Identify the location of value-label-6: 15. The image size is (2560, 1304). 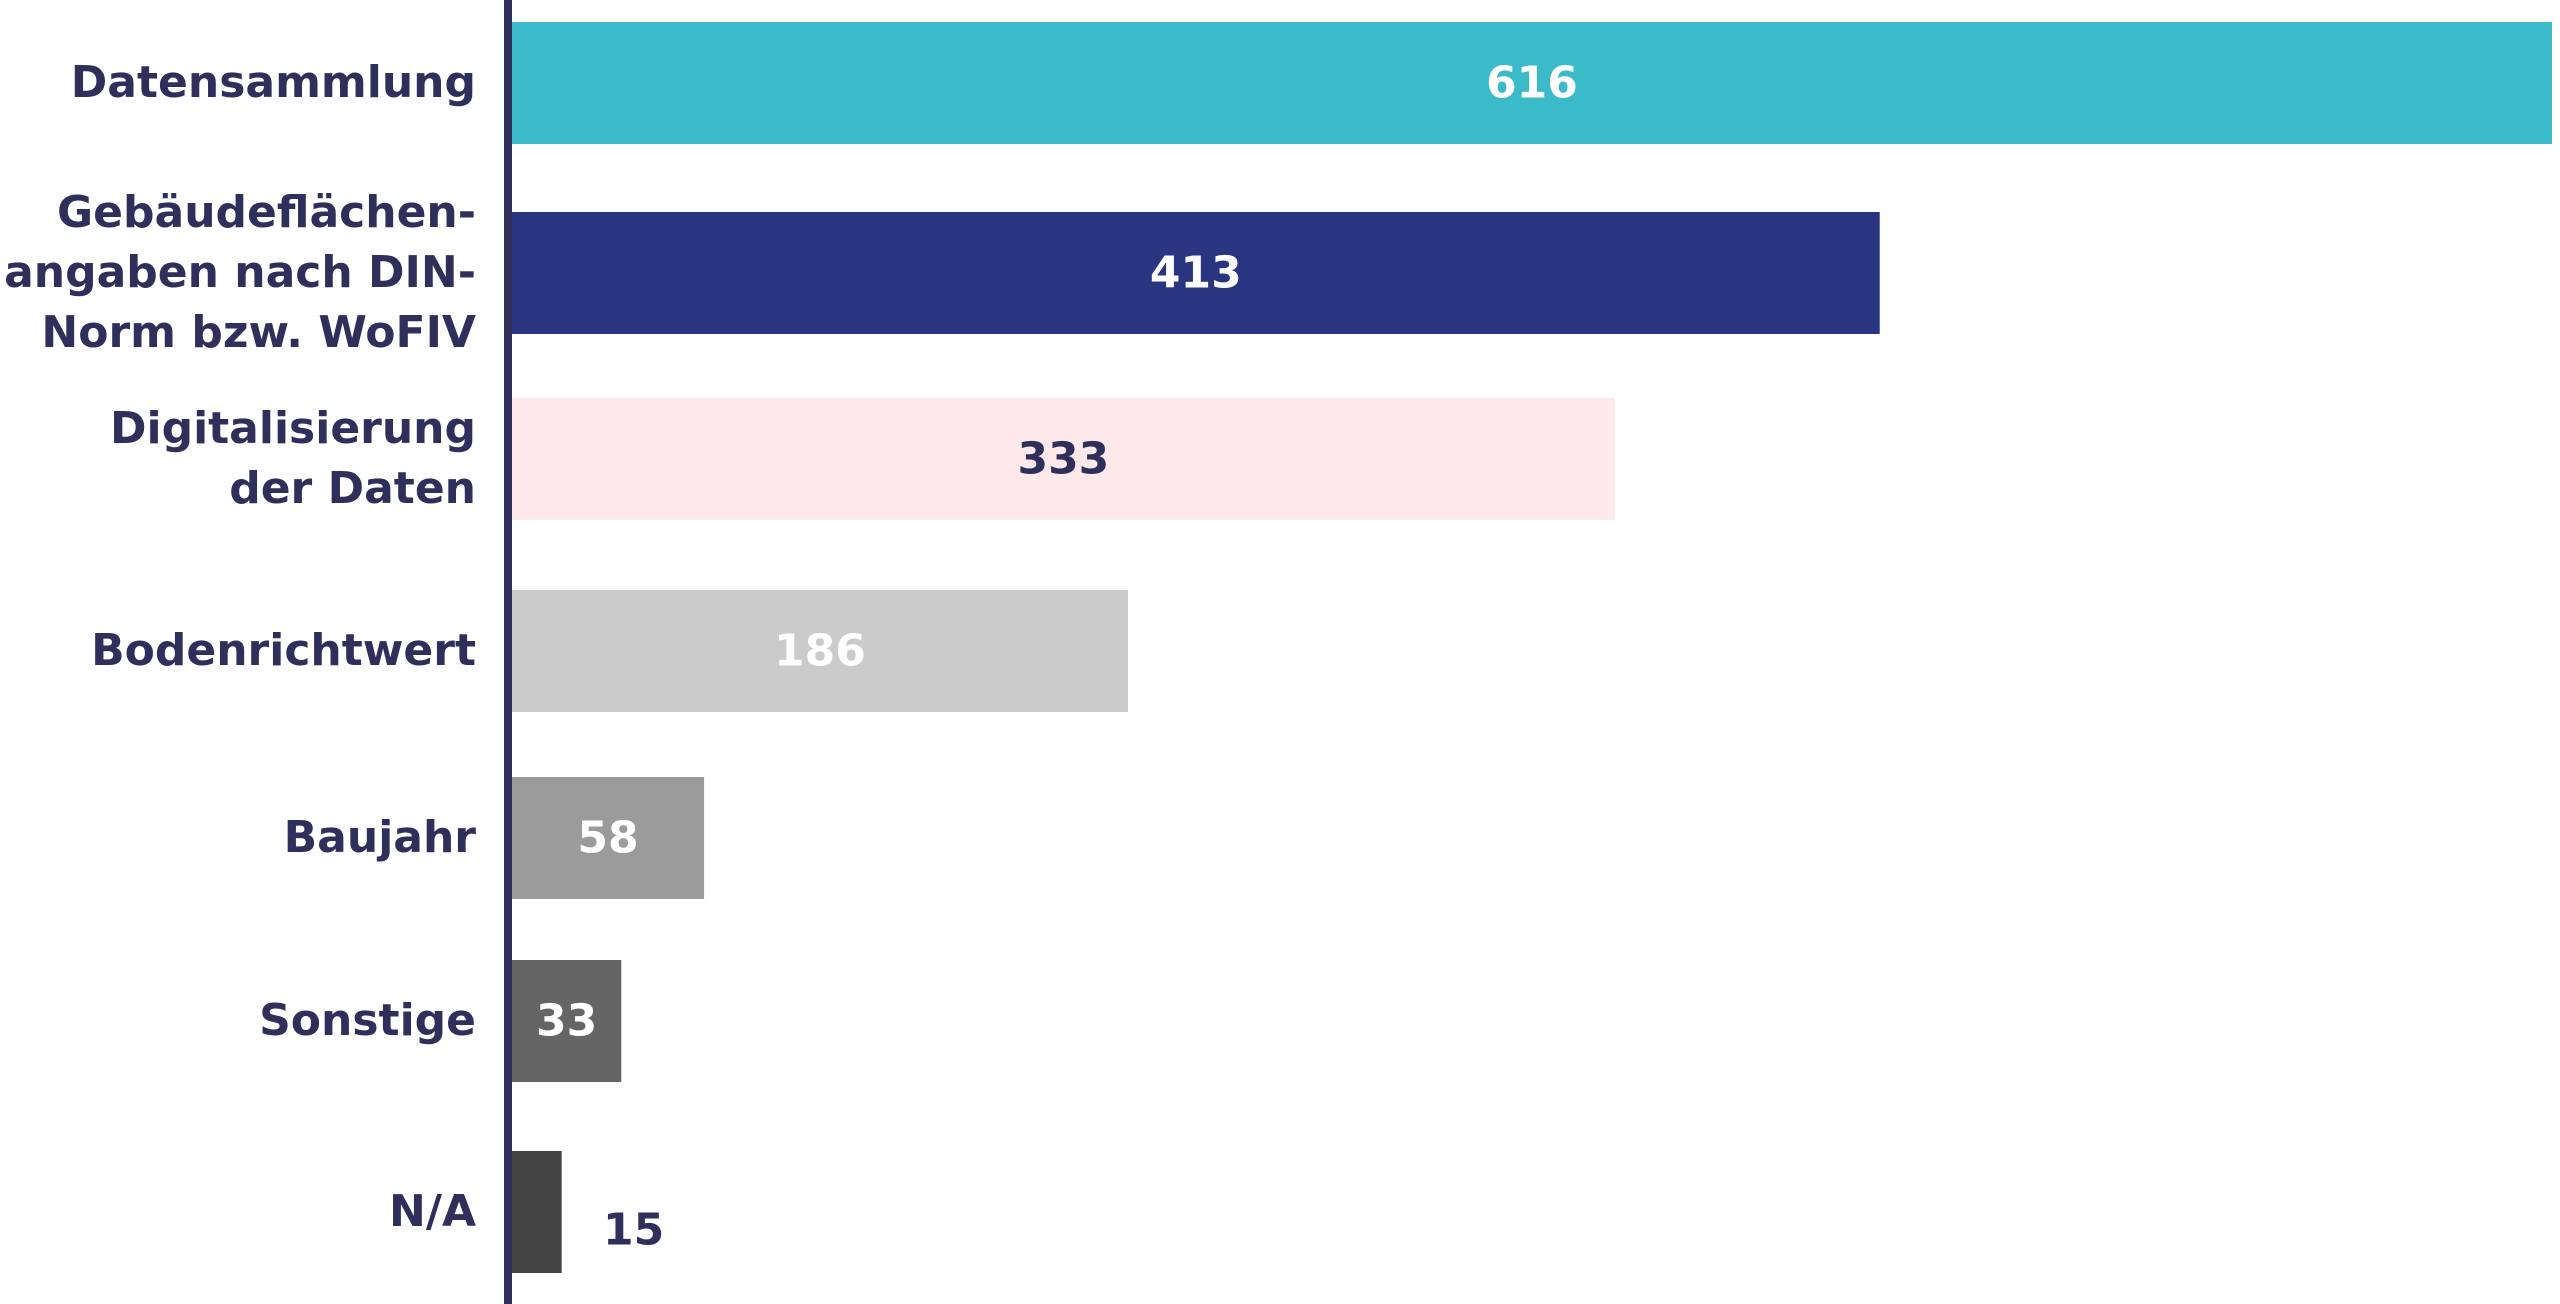
(633, 1230).